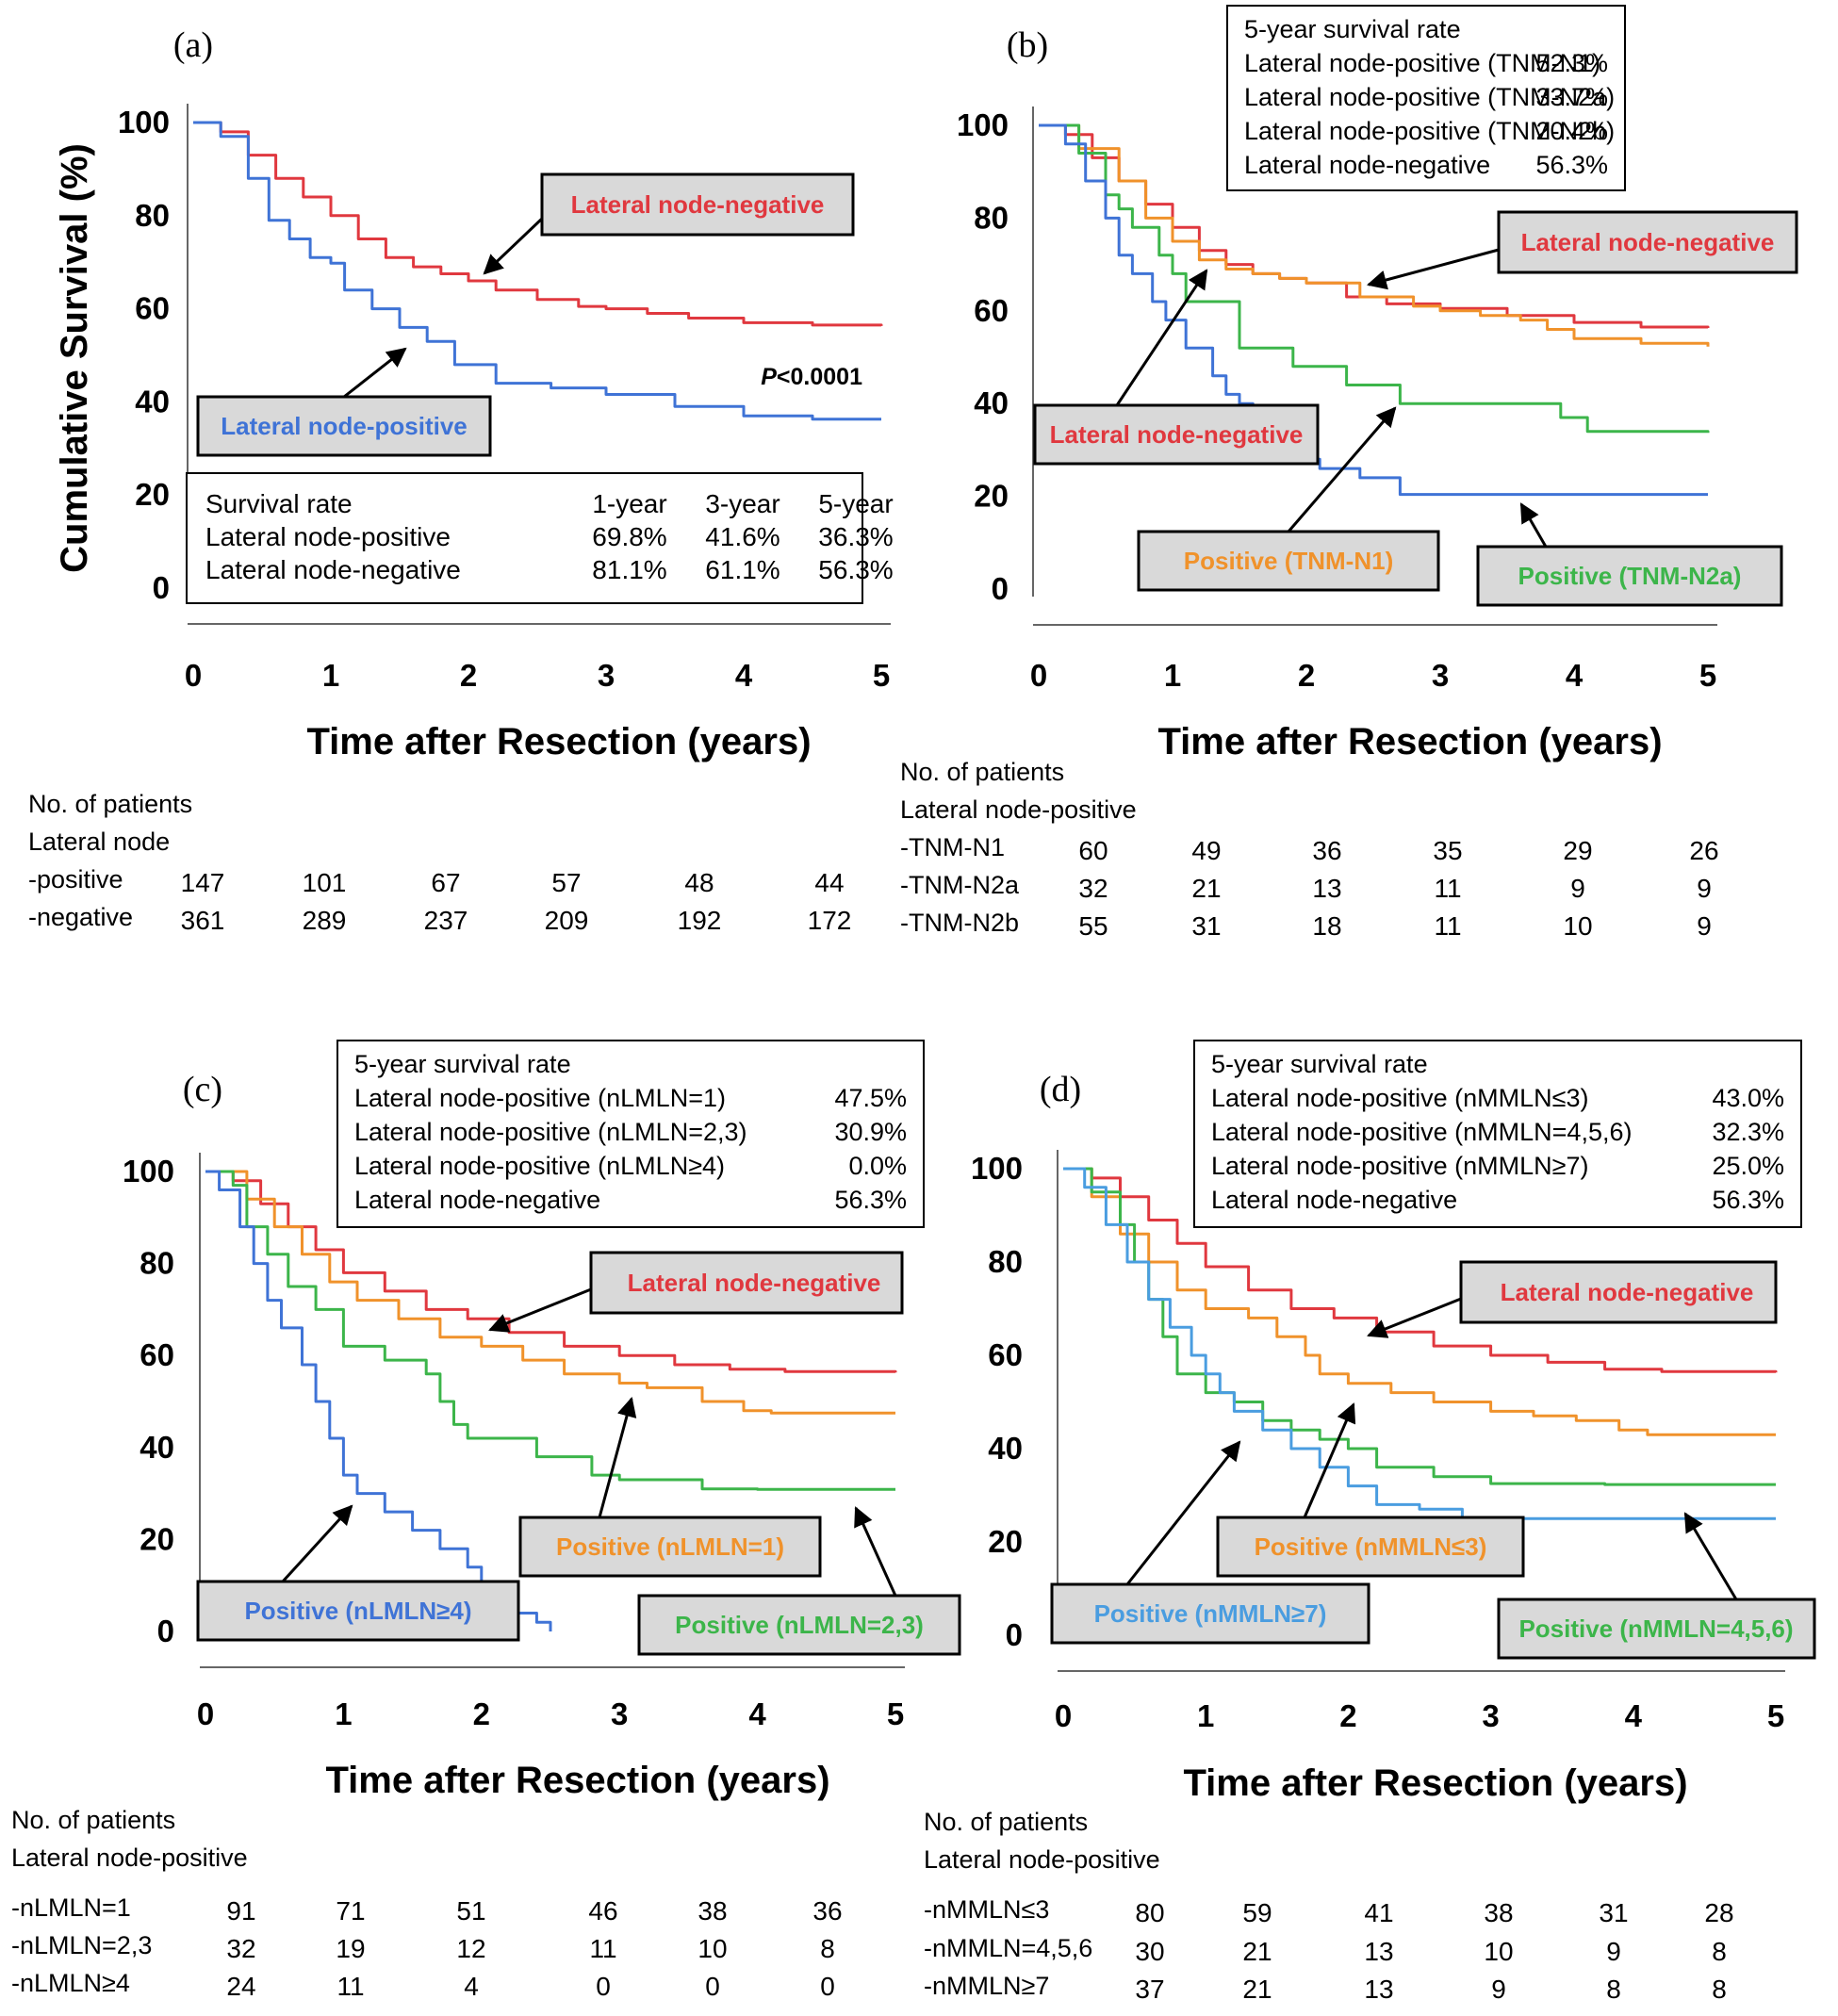  What do you see at coordinates (477, 1200) in the screenshot?
I see `legend-table-label: Lateral node-negative` at bounding box center [477, 1200].